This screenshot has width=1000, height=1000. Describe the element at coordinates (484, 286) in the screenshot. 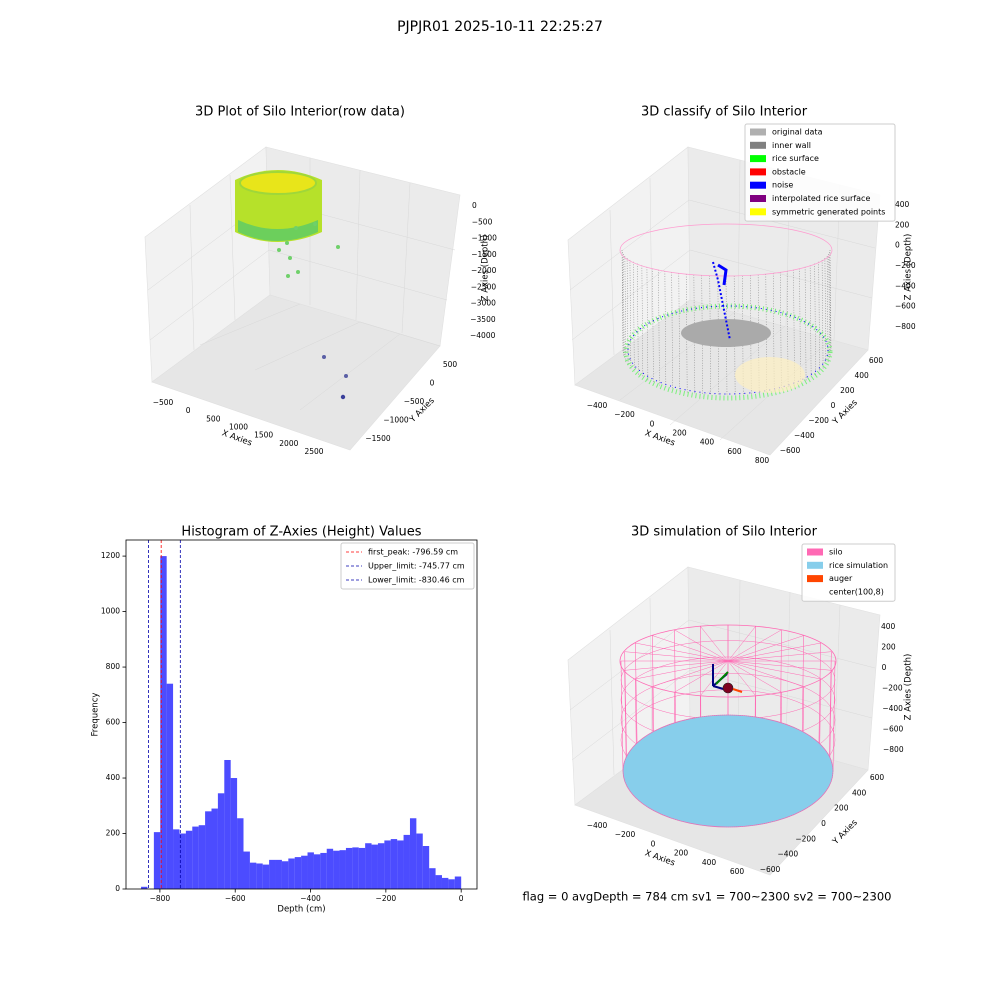

I see `z-tick-label: −2500` at that location.